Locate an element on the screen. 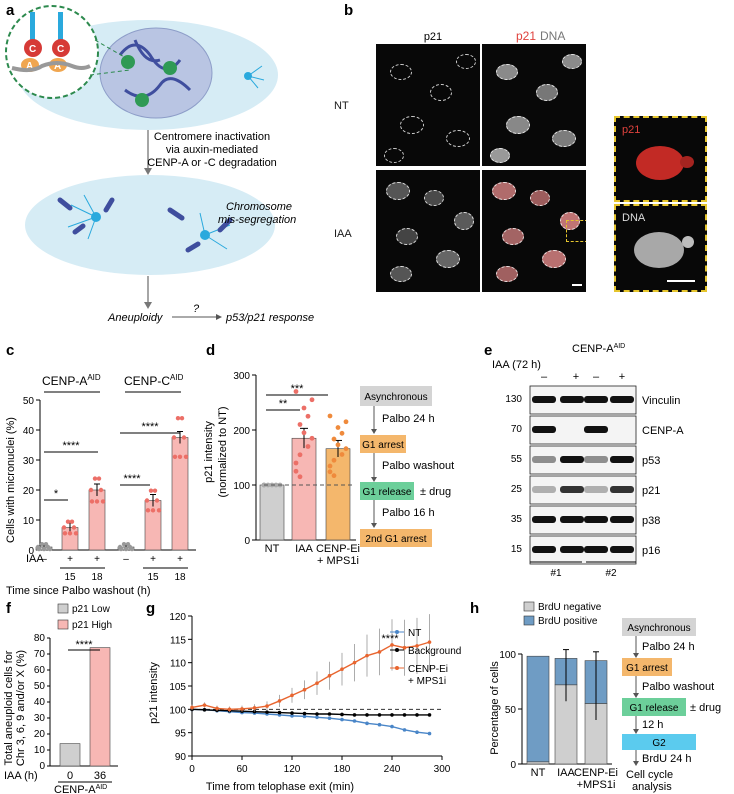 This screenshot has width=734, height=794. d-flow-text: Palbo washout is located at coordinates (418, 466).